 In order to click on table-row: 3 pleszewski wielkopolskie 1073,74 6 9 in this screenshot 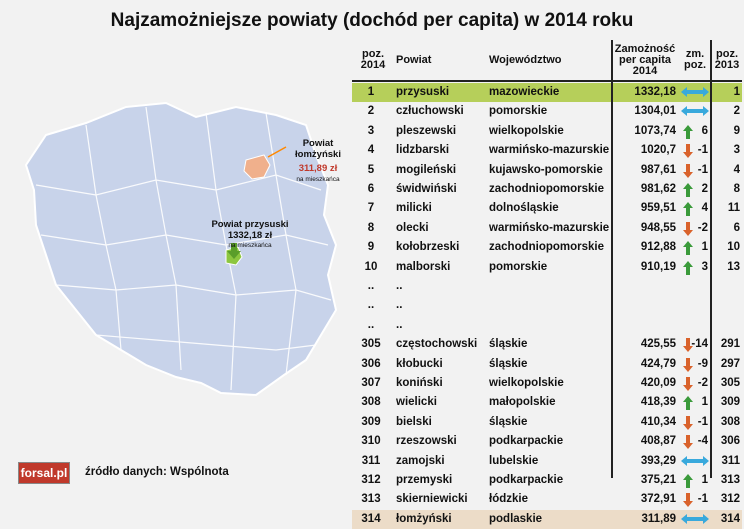, I will do `click(547, 131)`.